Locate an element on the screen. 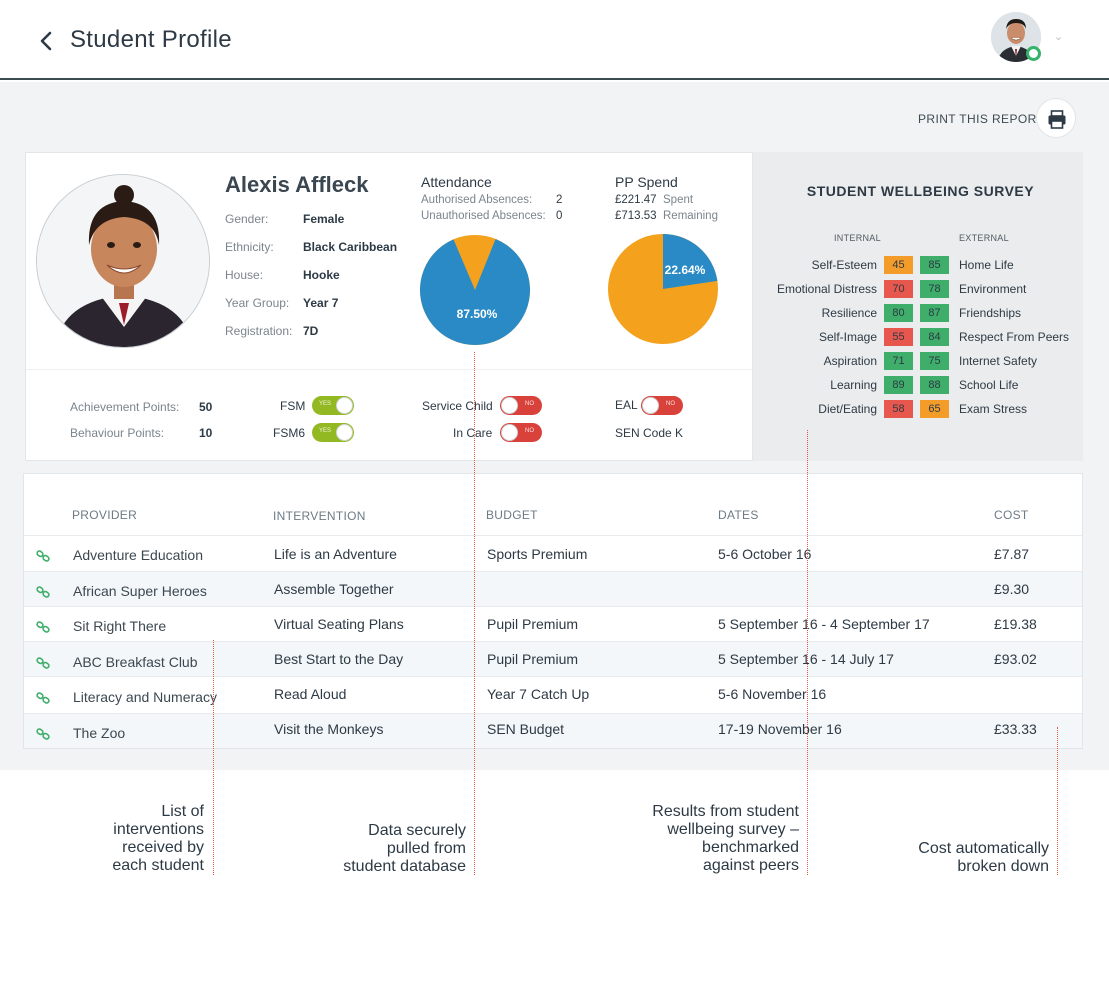 The width and height of the screenshot is (1109, 989). in-care-toggle: NO is located at coordinates (521, 432).